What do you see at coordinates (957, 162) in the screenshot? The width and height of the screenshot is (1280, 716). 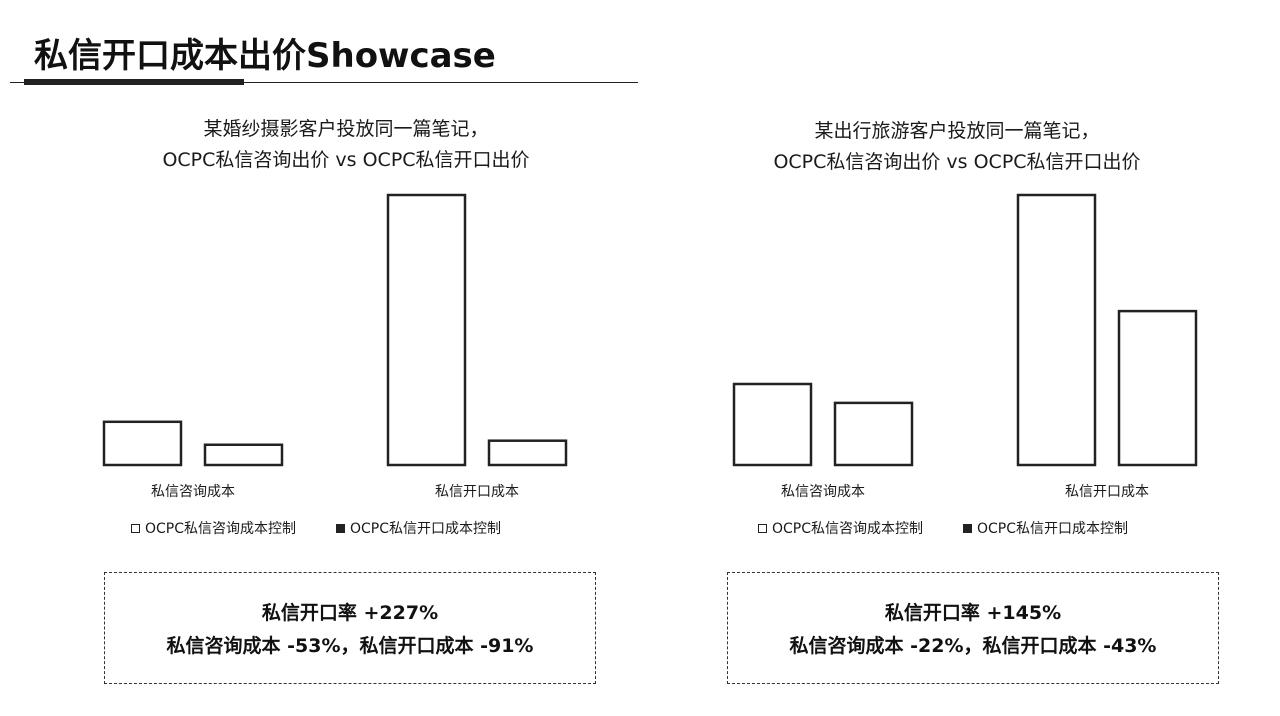 I see `chart-2-title-line-2: OCPC私信咨询出价 vs OCPC私信开口出价` at bounding box center [957, 162].